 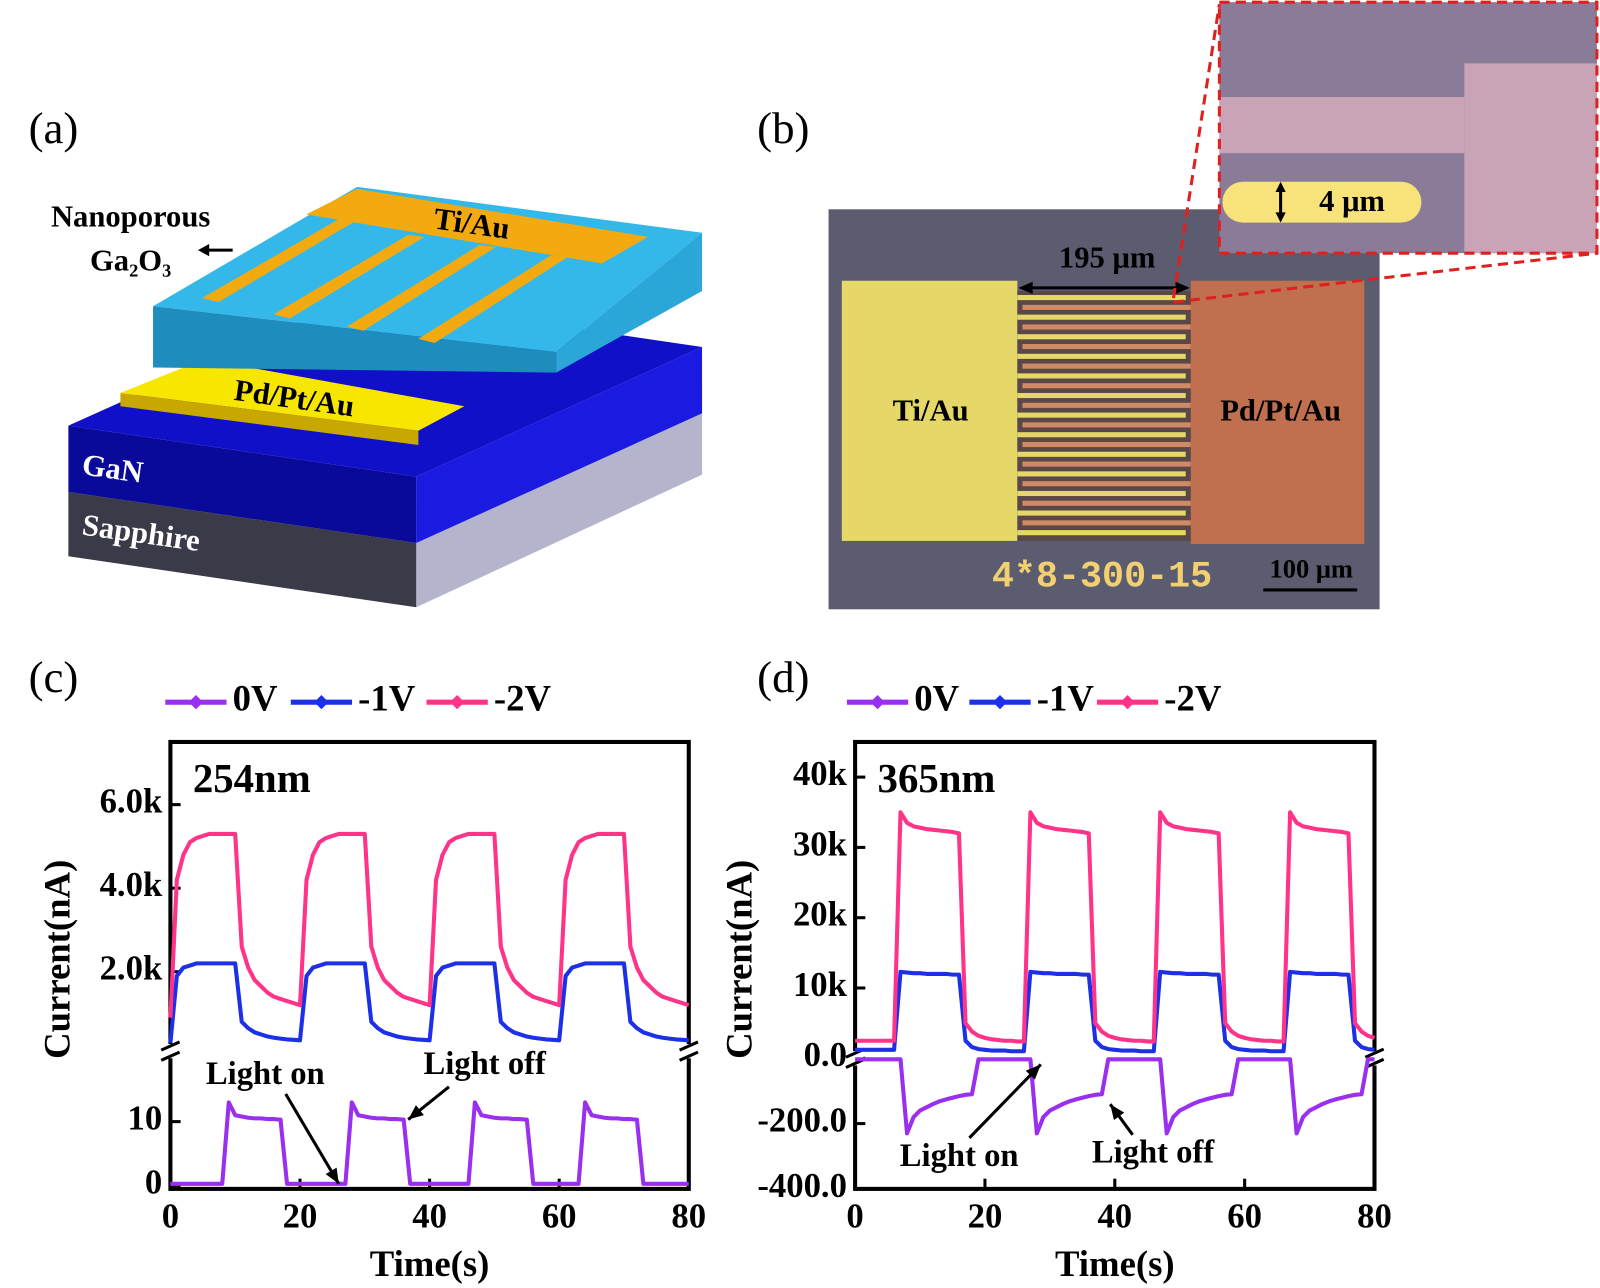 I want to click on y-tick-label: -200.0, so click(x=802, y=1120).